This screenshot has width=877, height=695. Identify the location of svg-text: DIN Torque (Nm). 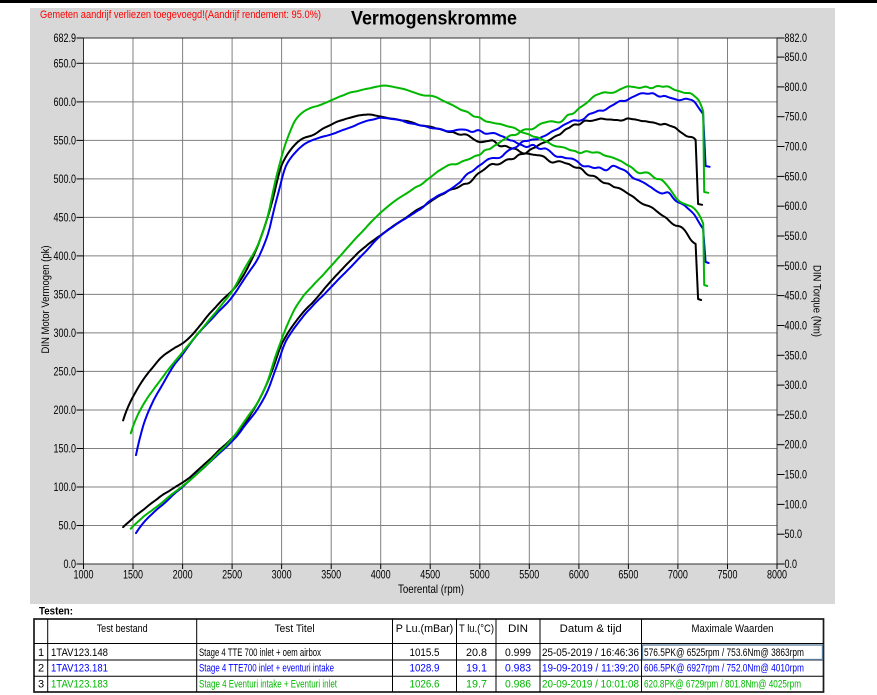
(817, 301).